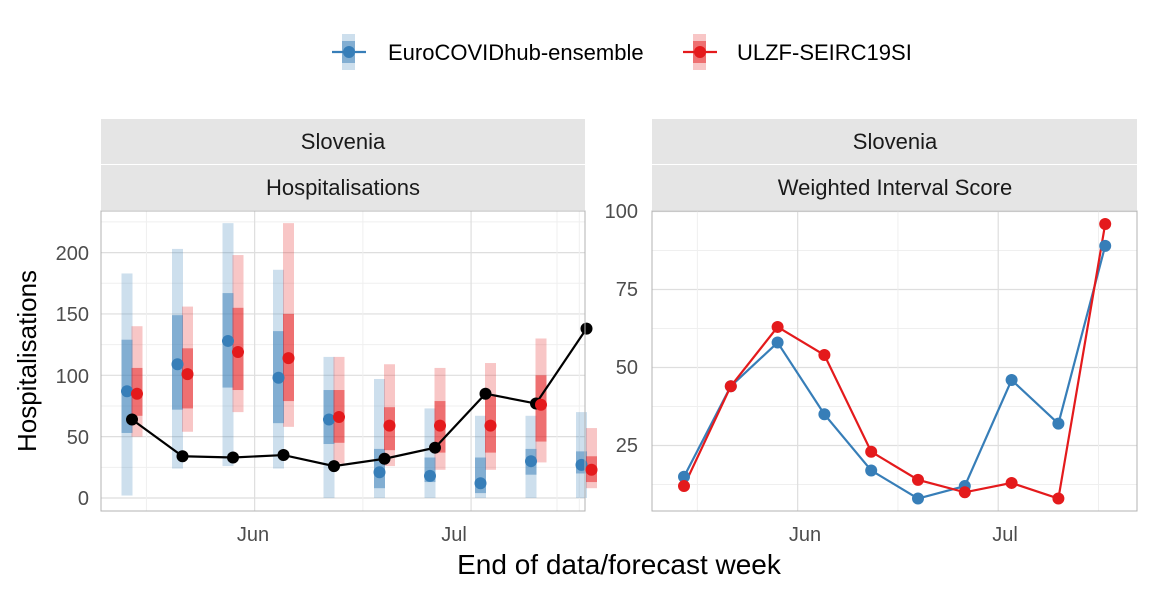 This screenshot has width=1152, height=600. Describe the element at coordinates (824, 52) in the screenshot. I see `legend-label-ulzf: ULZF-SEIRC19SI` at that location.